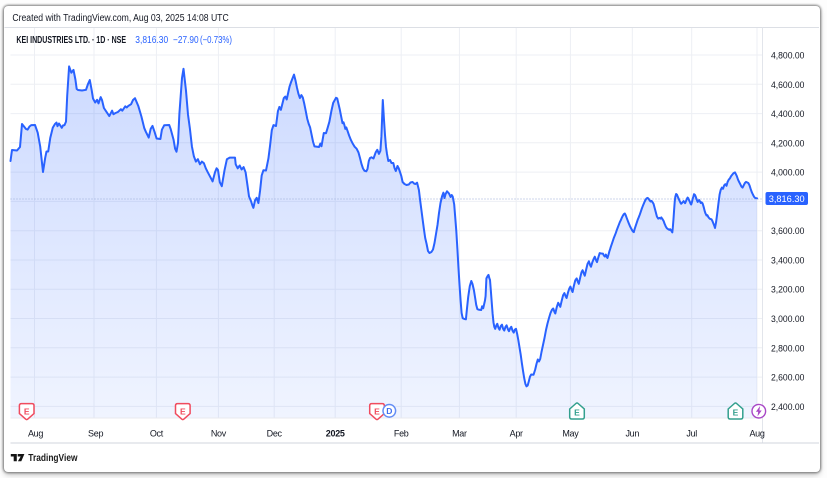 This screenshot has width=827, height=478. What do you see at coordinates (516, 434) in the screenshot?
I see `svg-text: Apr` at bounding box center [516, 434].